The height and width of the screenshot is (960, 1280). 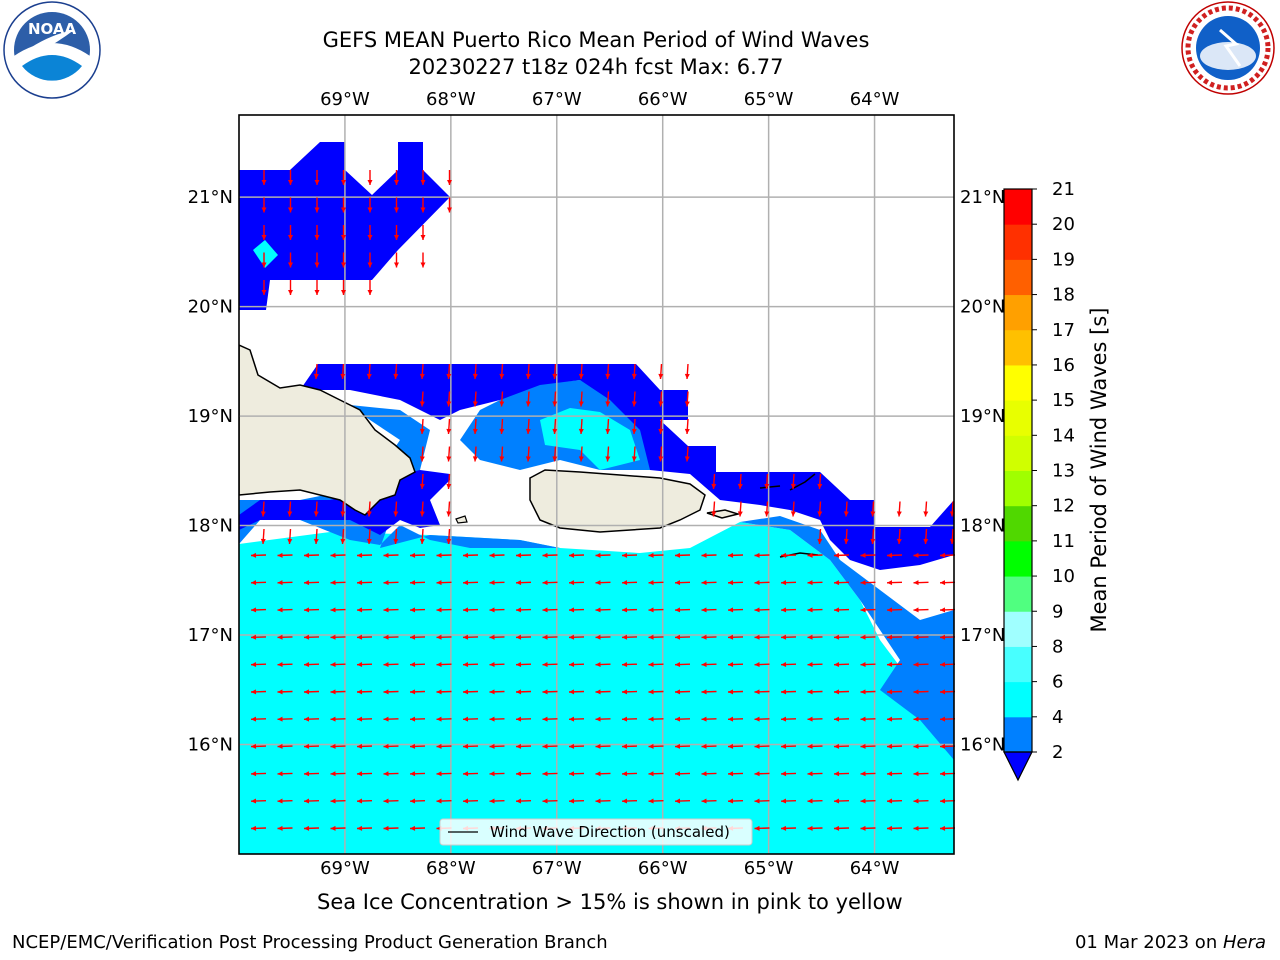 What do you see at coordinates (1148, 942) in the screenshot?
I see `footer-date-text: 01 Mar 2023 on` at bounding box center [1148, 942].